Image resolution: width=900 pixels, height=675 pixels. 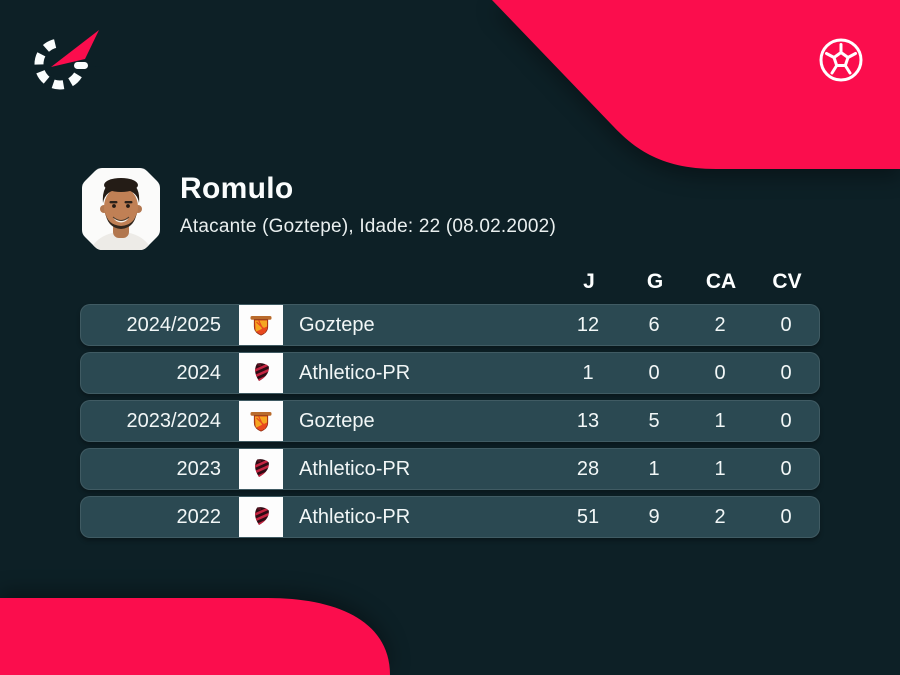 I want to click on stat-games: 1, so click(x=588, y=372).